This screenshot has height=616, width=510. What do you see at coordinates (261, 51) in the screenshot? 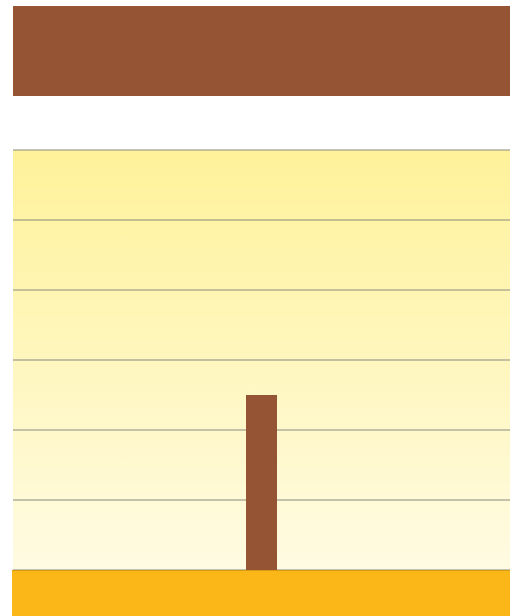
I see `header-bar` at bounding box center [261, 51].